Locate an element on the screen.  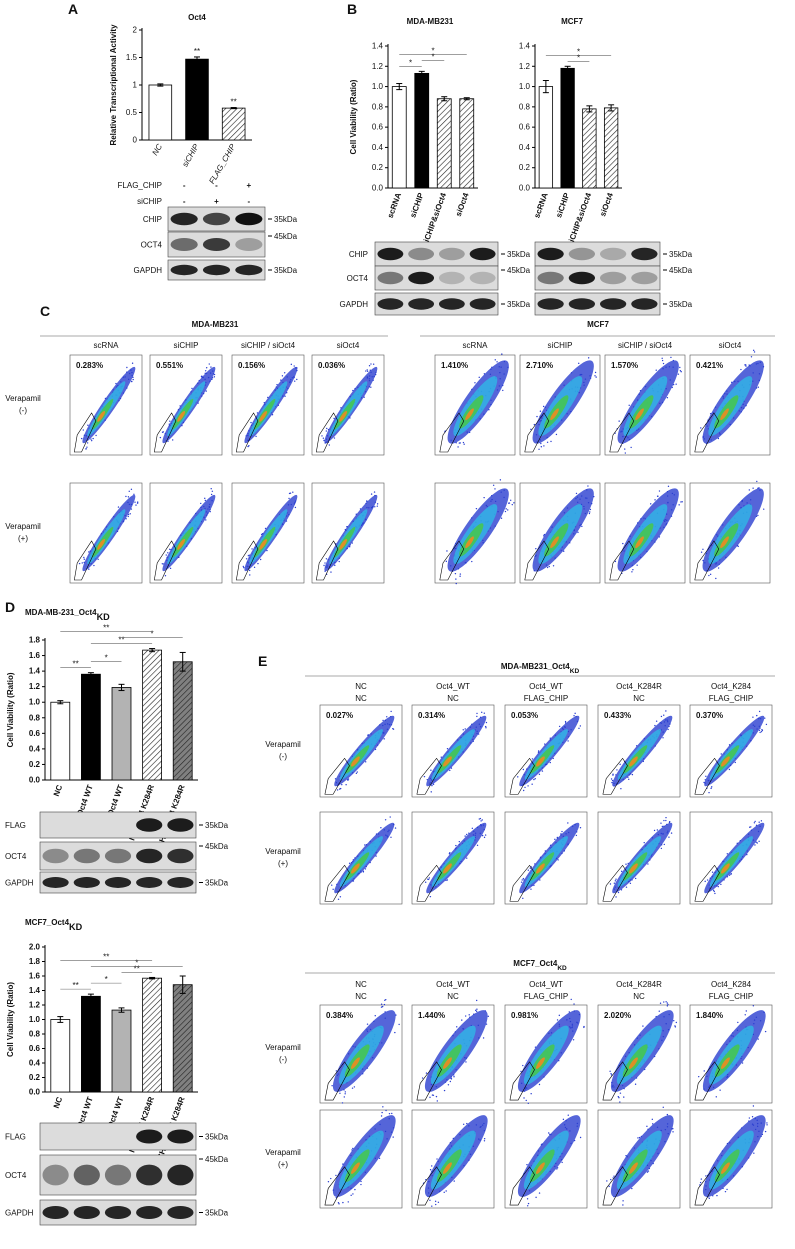
group-title: MCF7_Oct4KD is located at coordinates (540, 965).